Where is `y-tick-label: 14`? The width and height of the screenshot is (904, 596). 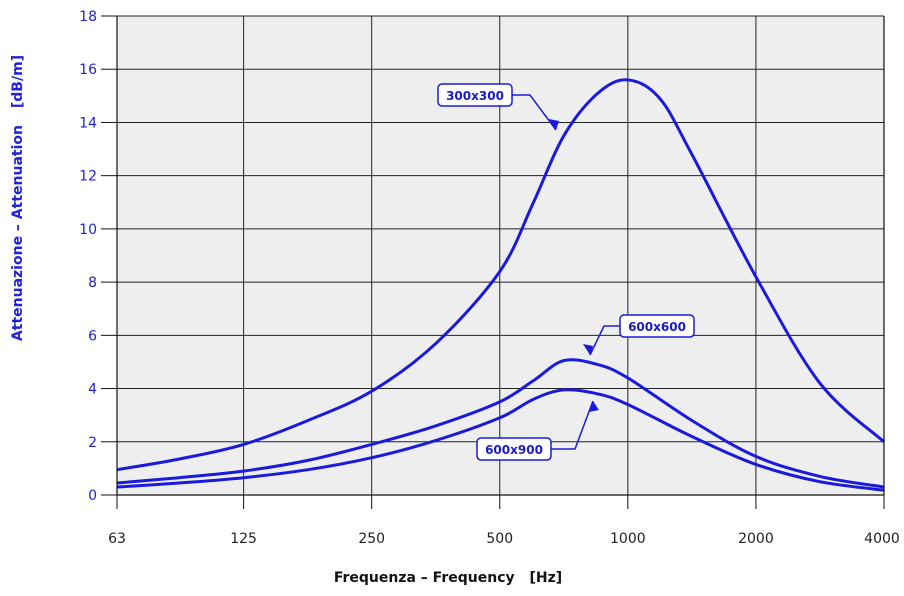
y-tick-label: 14 is located at coordinates (88, 123).